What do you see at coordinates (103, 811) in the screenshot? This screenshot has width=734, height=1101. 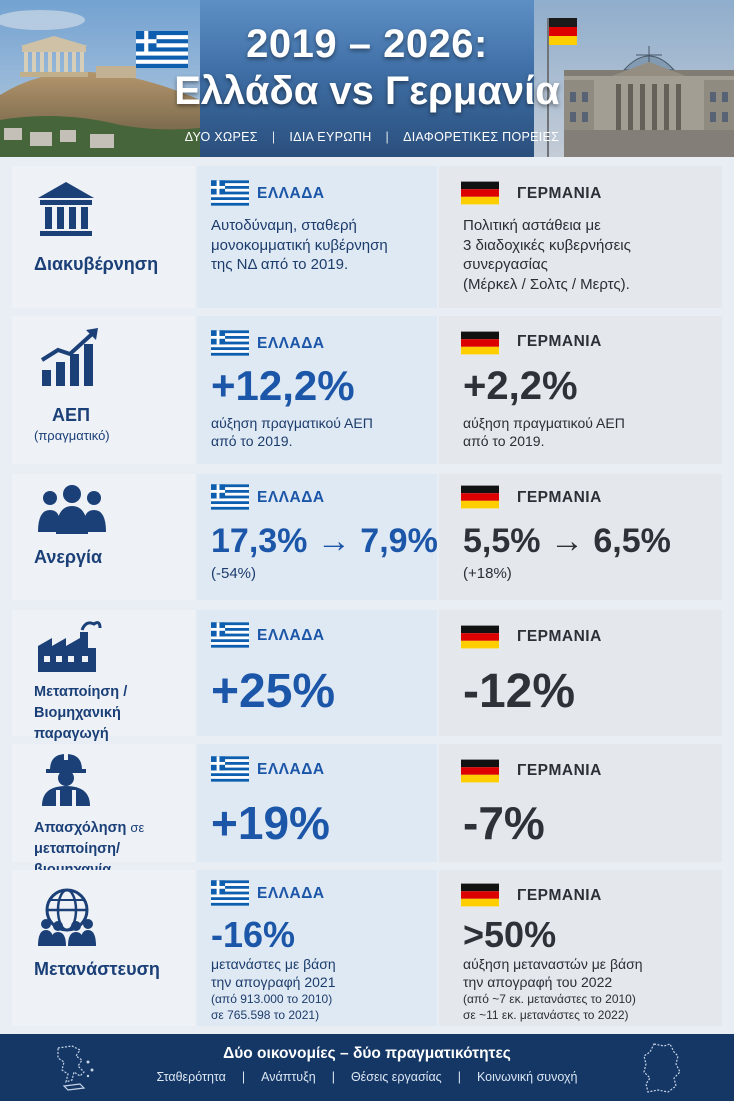 I see `row-label-cell: Απασχόληση σε μεταποίηση/βιομηχανία` at bounding box center [103, 811].